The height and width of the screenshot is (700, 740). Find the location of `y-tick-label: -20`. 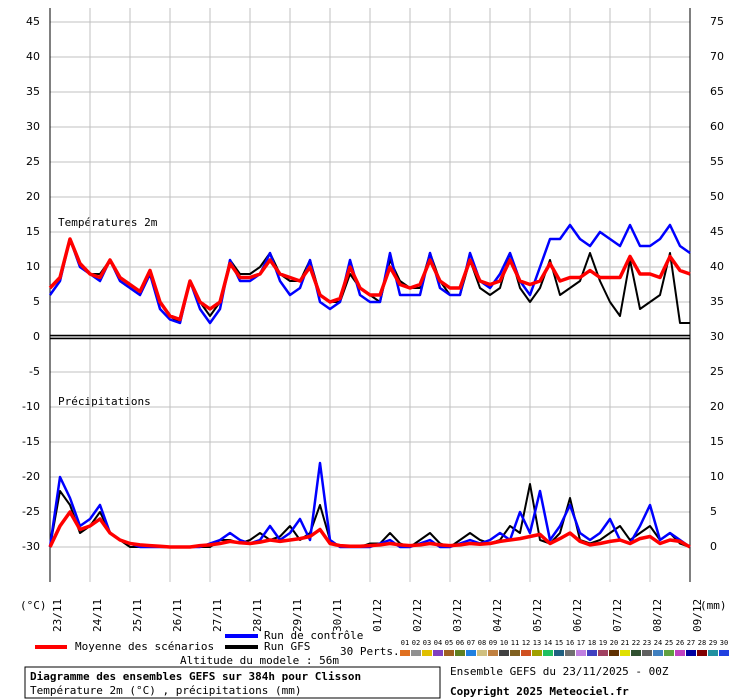

y-tick-label: -20 is located at coordinates (31, 476).